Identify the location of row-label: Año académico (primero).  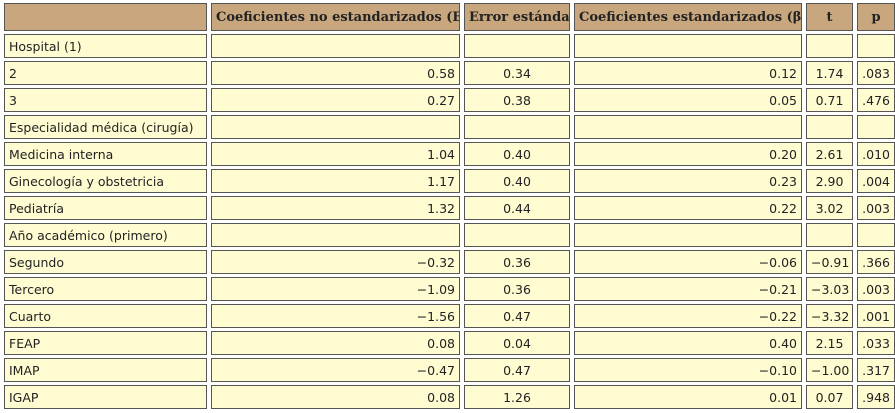
(105, 235).